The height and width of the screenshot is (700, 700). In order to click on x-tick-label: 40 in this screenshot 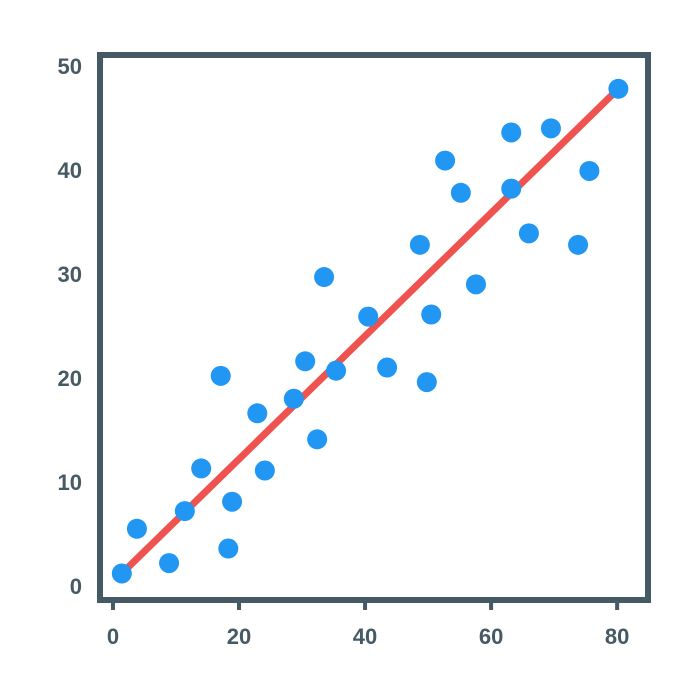, I will do `click(365, 636)`.